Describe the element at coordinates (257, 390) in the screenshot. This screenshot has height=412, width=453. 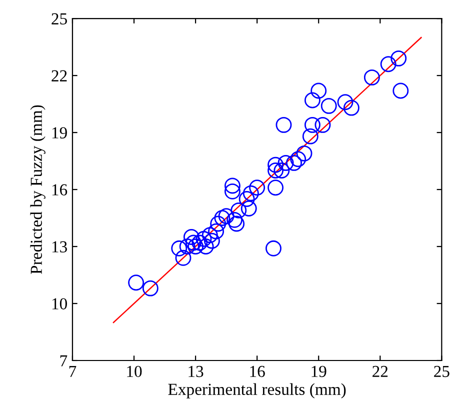
I see `x-axis-title: Experimental results (mm)` at that location.